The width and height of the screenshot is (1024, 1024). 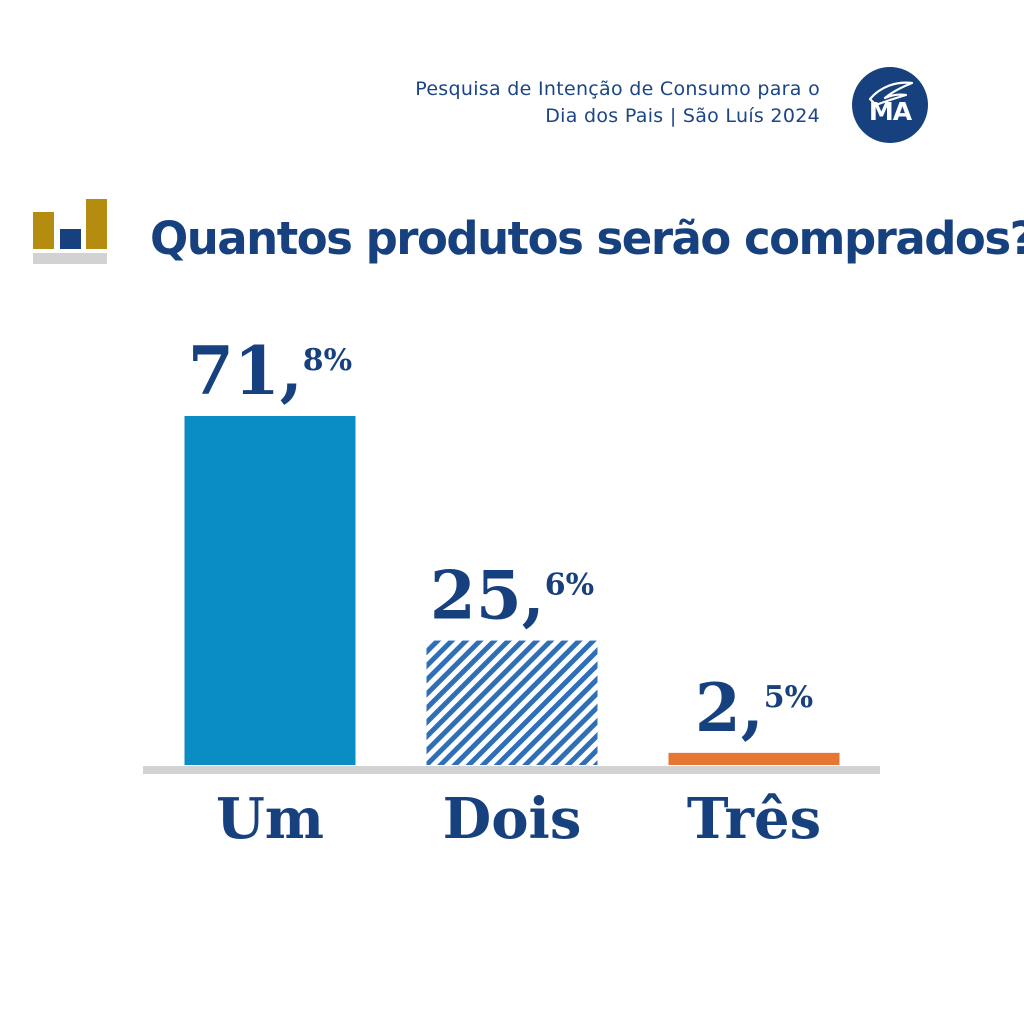 What do you see at coordinates (270, 590) in the screenshot?
I see `bar-um` at bounding box center [270, 590].